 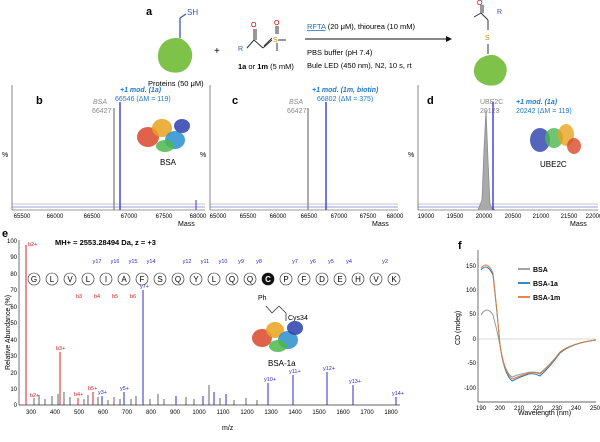 I want to click on ph-label: Ph, so click(x=262, y=298).